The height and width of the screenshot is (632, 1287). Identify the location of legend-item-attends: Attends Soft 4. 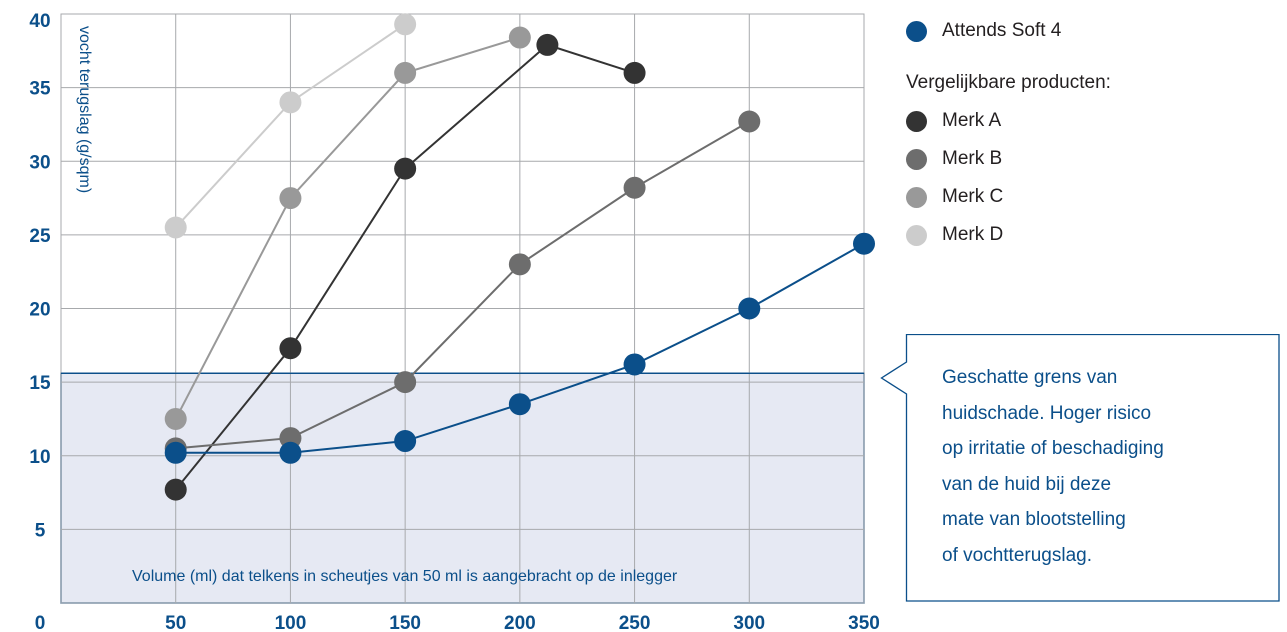
(1036, 31).